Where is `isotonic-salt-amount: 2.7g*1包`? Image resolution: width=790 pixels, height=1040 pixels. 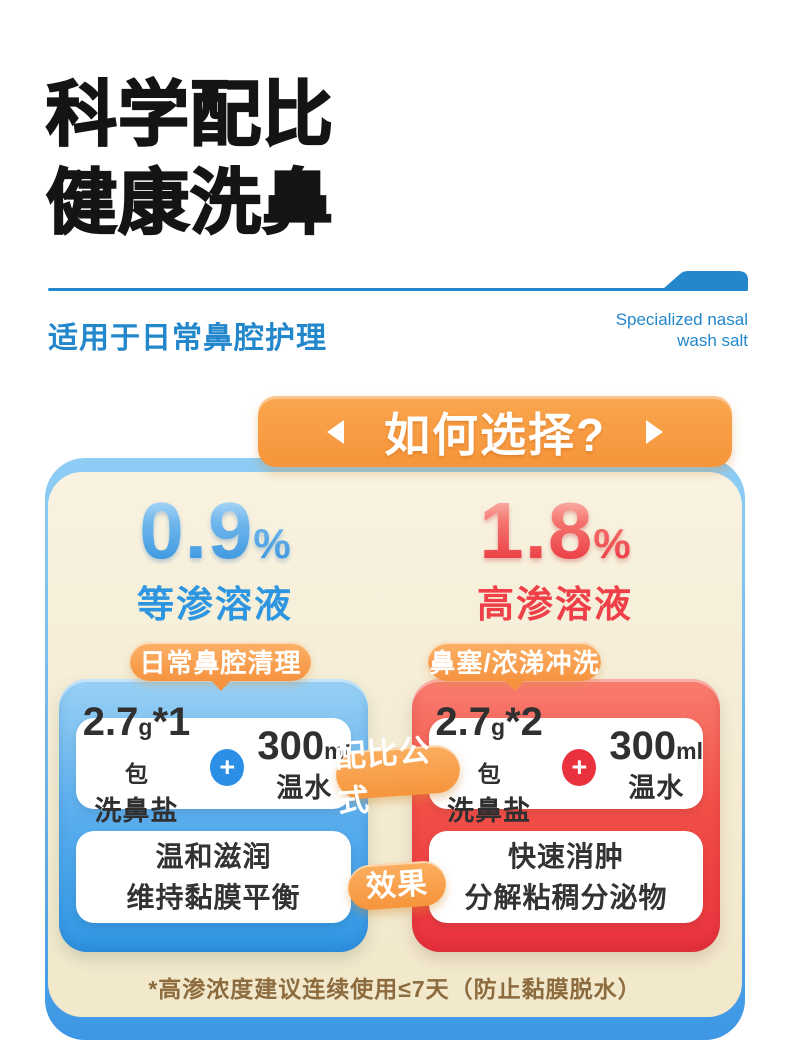 isotonic-salt-amount: 2.7g*1包 is located at coordinates (136, 743).